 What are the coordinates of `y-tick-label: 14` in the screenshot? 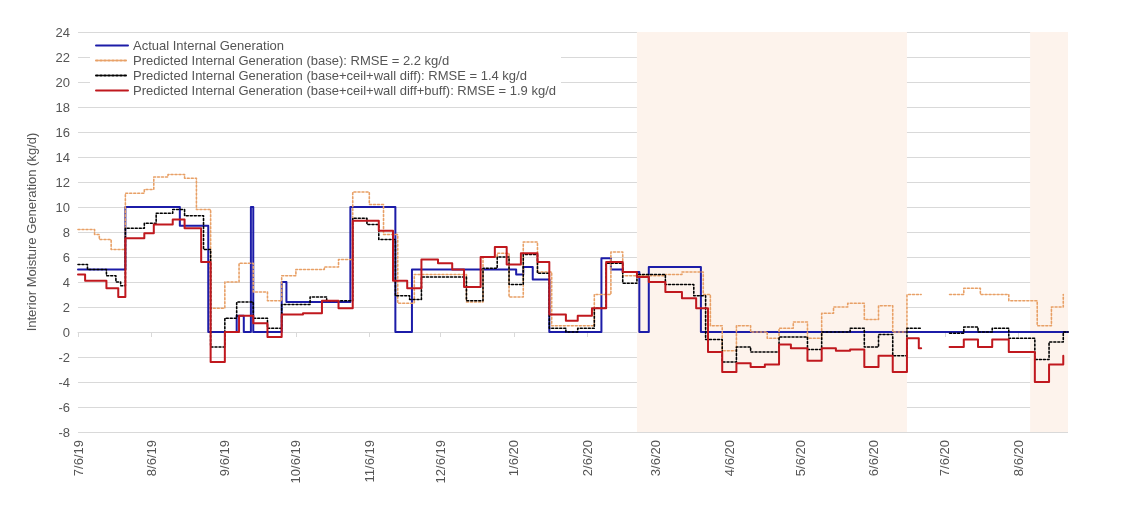 It's located at (62, 157).